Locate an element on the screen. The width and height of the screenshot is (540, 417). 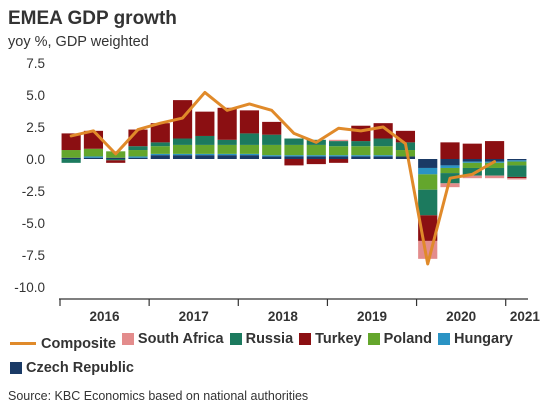
bar-czech-republic-2019Q4 is located at coordinates (405, 157).